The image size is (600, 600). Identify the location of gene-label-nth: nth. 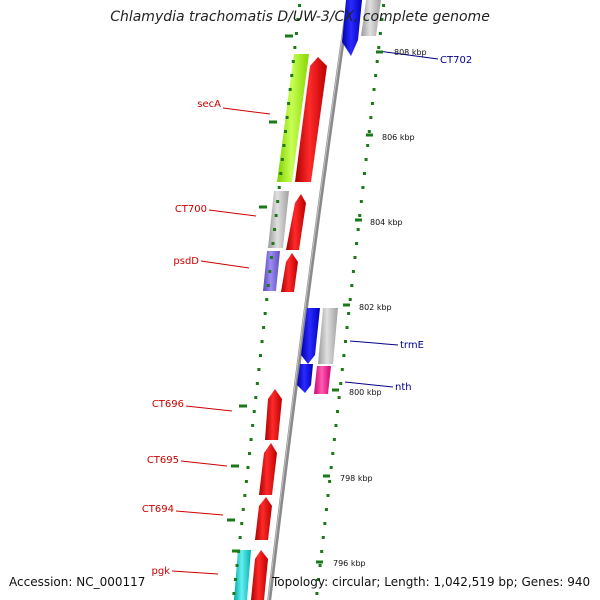
(403, 387).